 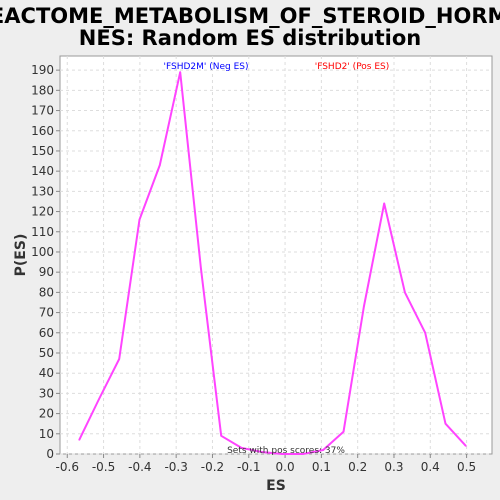 What do you see at coordinates (42, 70) in the screenshot?
I see `y-tick-label: 190` at bounding box center [42, 70].